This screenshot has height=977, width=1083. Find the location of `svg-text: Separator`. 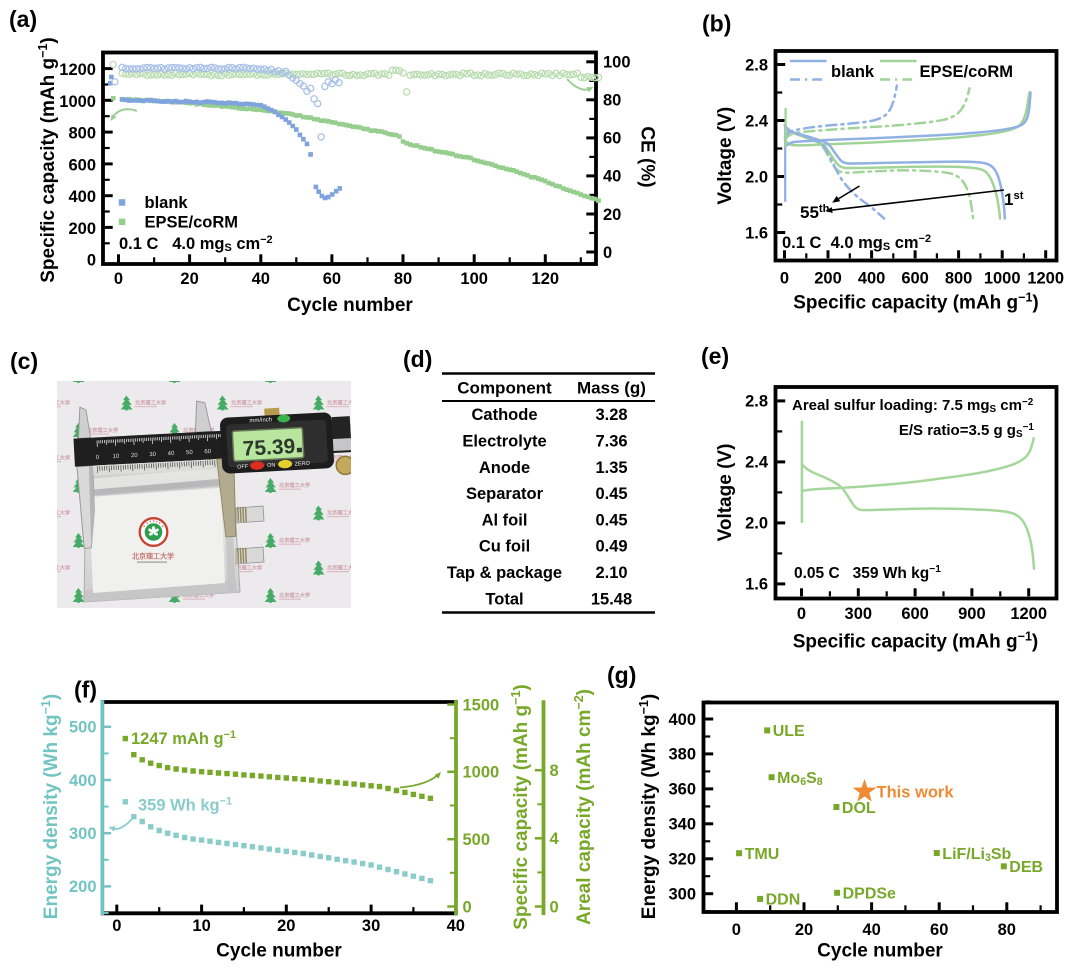

svg-text: Separator is located at coordinates (505, 494).